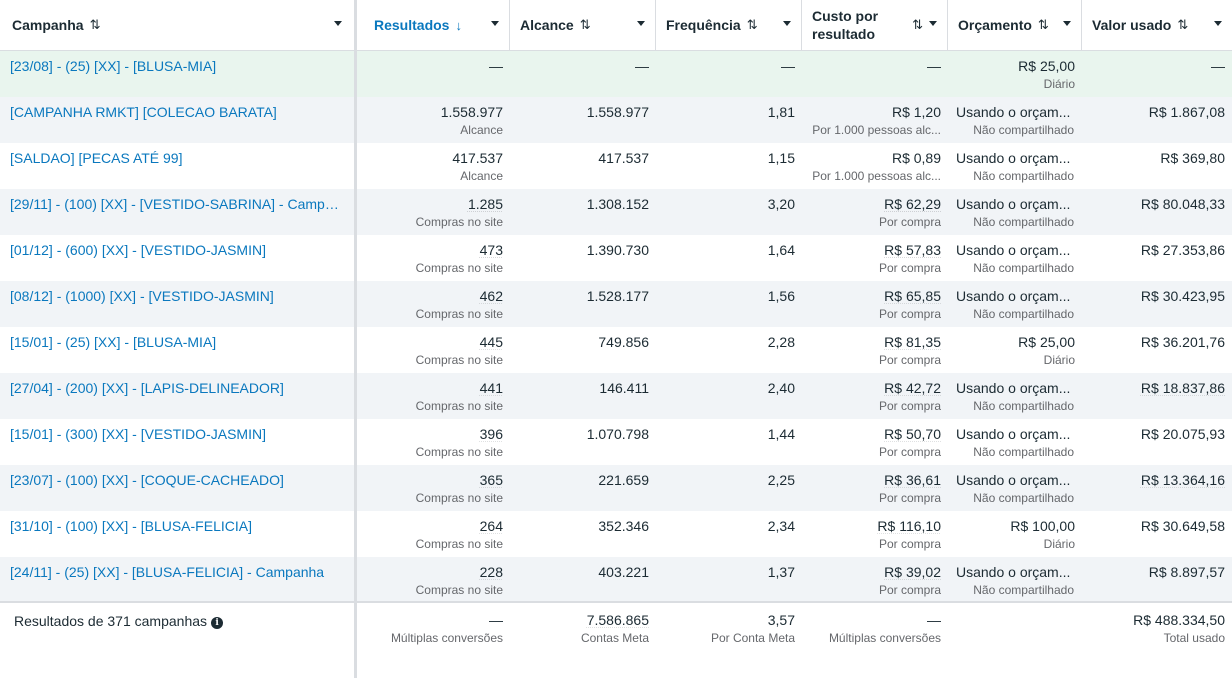 This screenshot has height=678, width=1232. Describe the element at coordinates (491, 480) in the screenshot. I see `results-value: 365` at that location.